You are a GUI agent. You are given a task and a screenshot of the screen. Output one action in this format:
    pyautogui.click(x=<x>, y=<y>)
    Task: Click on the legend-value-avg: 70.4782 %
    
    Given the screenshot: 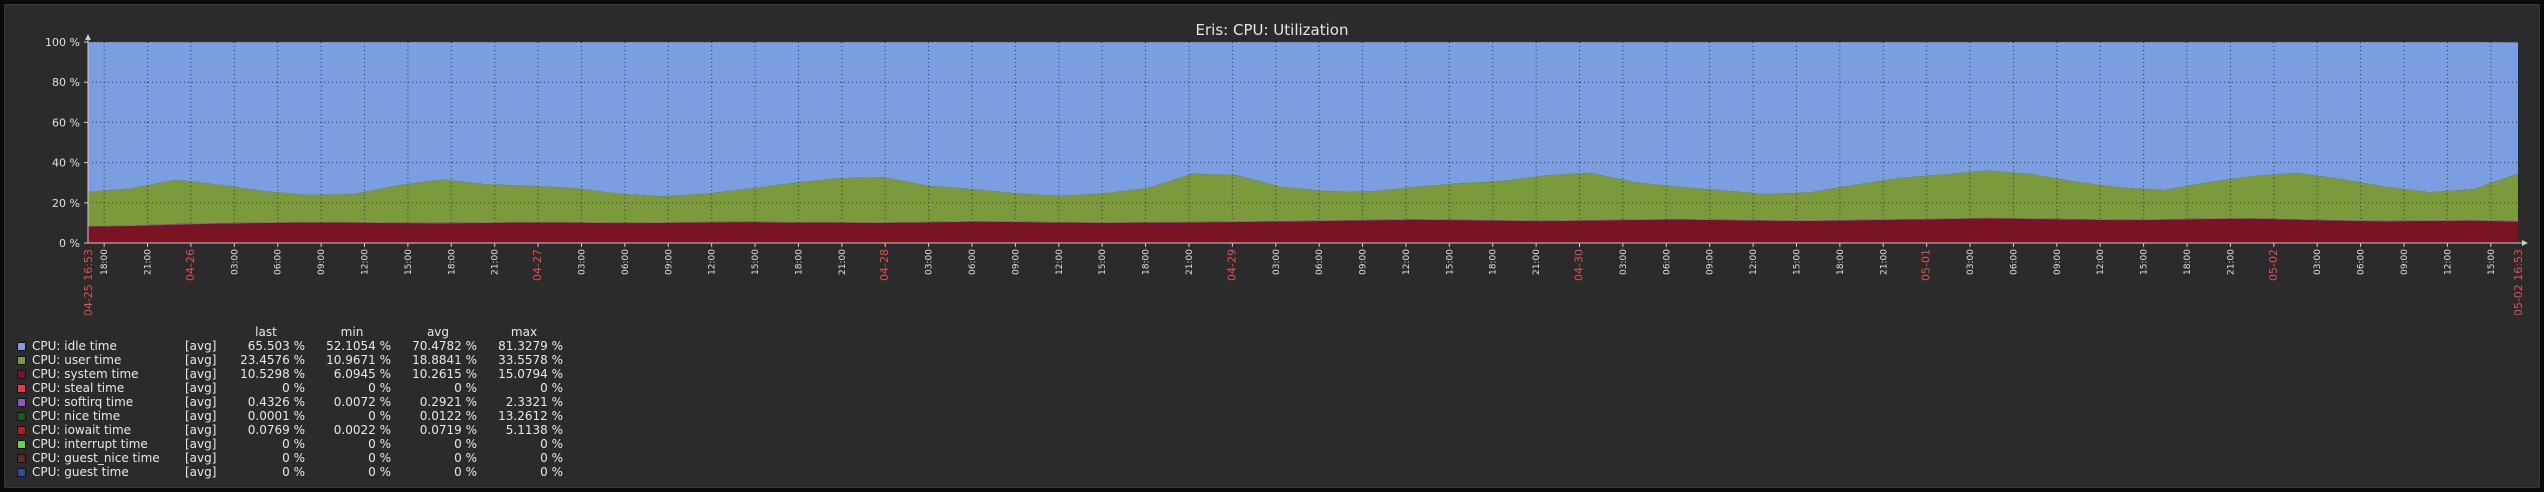 What is the action you would take?
    pyautogui.click(x=444, y=346)
    